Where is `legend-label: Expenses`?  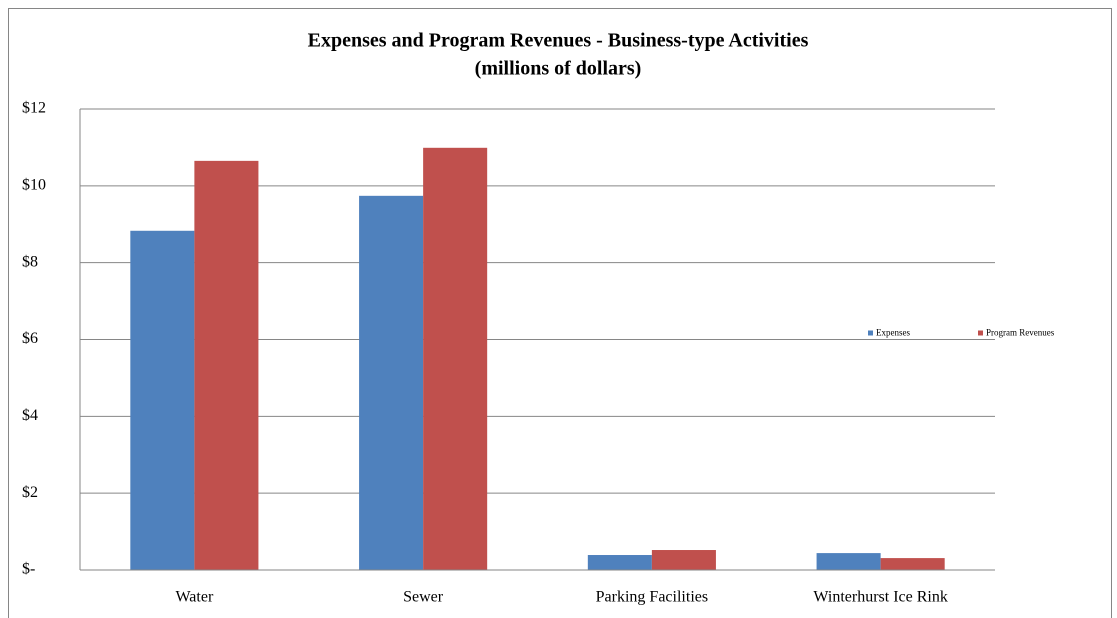
legend-label: Expenses is located at coordinates (893, 333).